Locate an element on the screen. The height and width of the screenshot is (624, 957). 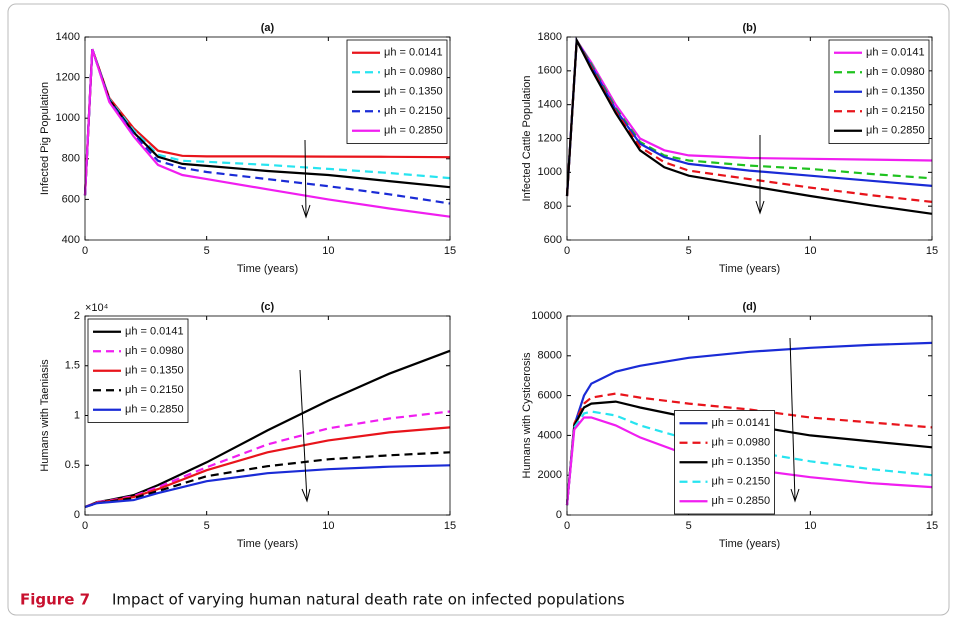
y-tick-label: 1800 is located at coordinates (550, 37).